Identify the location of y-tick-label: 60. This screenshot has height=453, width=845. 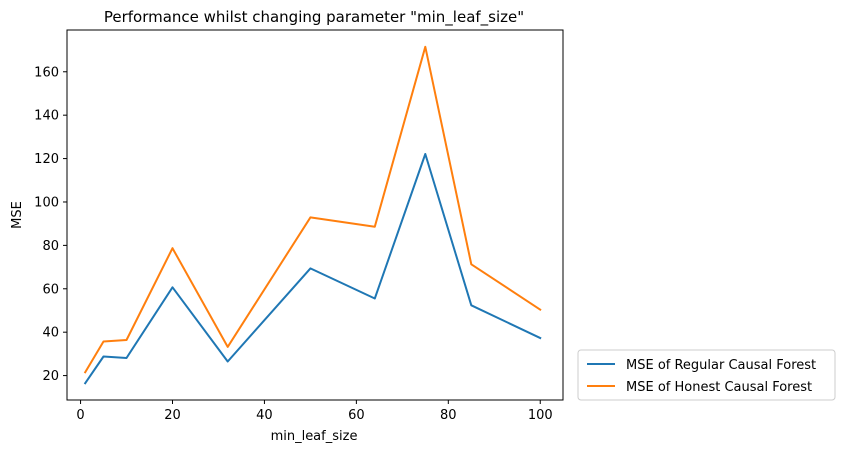
(50, 289).